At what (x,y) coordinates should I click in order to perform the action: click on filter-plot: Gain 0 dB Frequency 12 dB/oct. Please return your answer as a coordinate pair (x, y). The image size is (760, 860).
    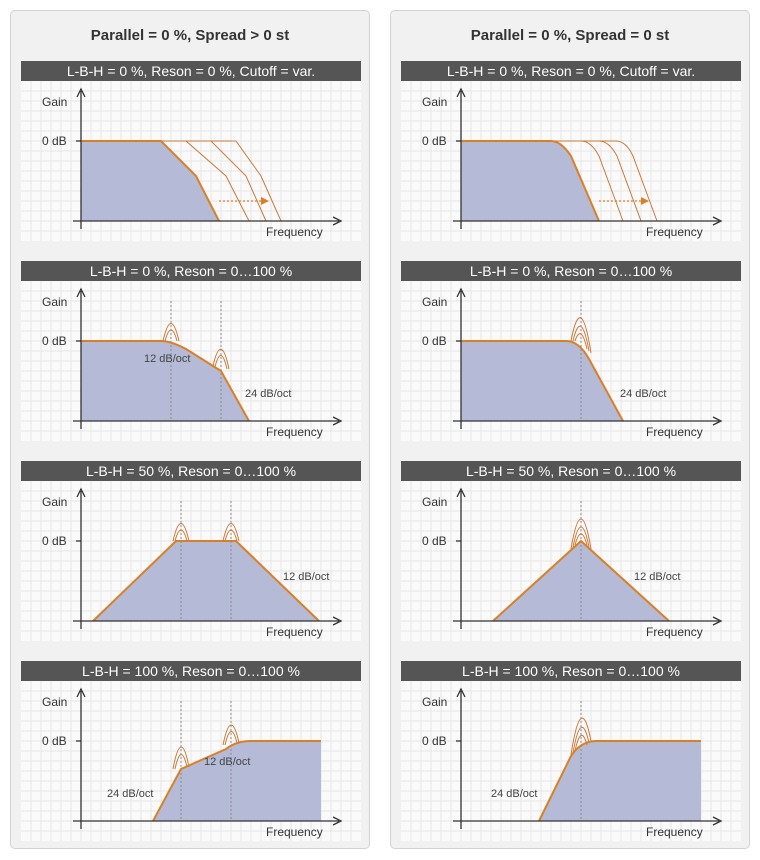
    Looking at the image, I should click on (191, 561).